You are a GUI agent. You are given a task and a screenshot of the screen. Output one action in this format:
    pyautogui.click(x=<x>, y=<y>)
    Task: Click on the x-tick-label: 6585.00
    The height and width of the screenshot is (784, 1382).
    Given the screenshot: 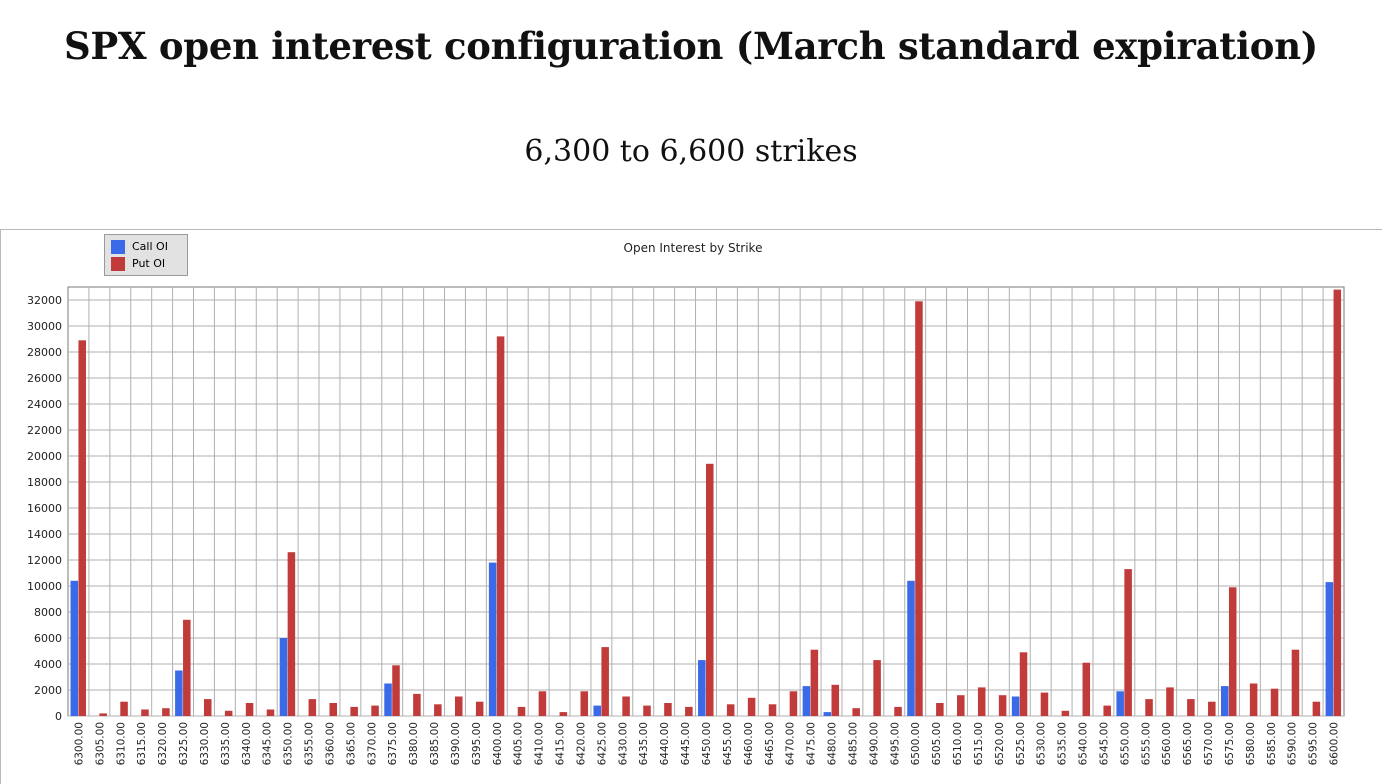 What is the action you would take?
    pyautogui.click(x=1272, y=743)
    